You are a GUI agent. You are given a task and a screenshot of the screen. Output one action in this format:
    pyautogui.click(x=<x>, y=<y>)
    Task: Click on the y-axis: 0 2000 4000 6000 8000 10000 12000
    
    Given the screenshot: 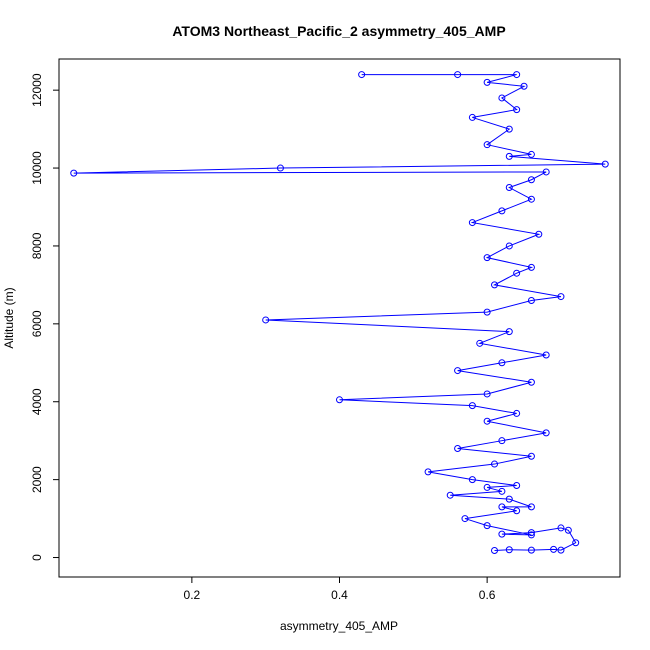 What is the action you would take?
    pyautogui.click(x=44, y=317)
    